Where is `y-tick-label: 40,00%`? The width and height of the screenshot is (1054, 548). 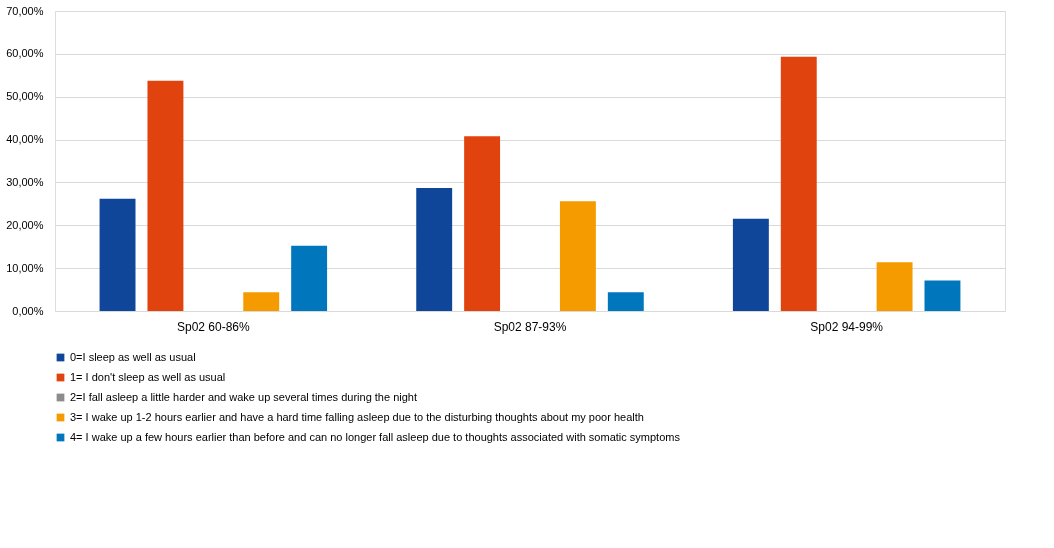 y-tick-label: 40,00% is located at coordinates (25, 139).